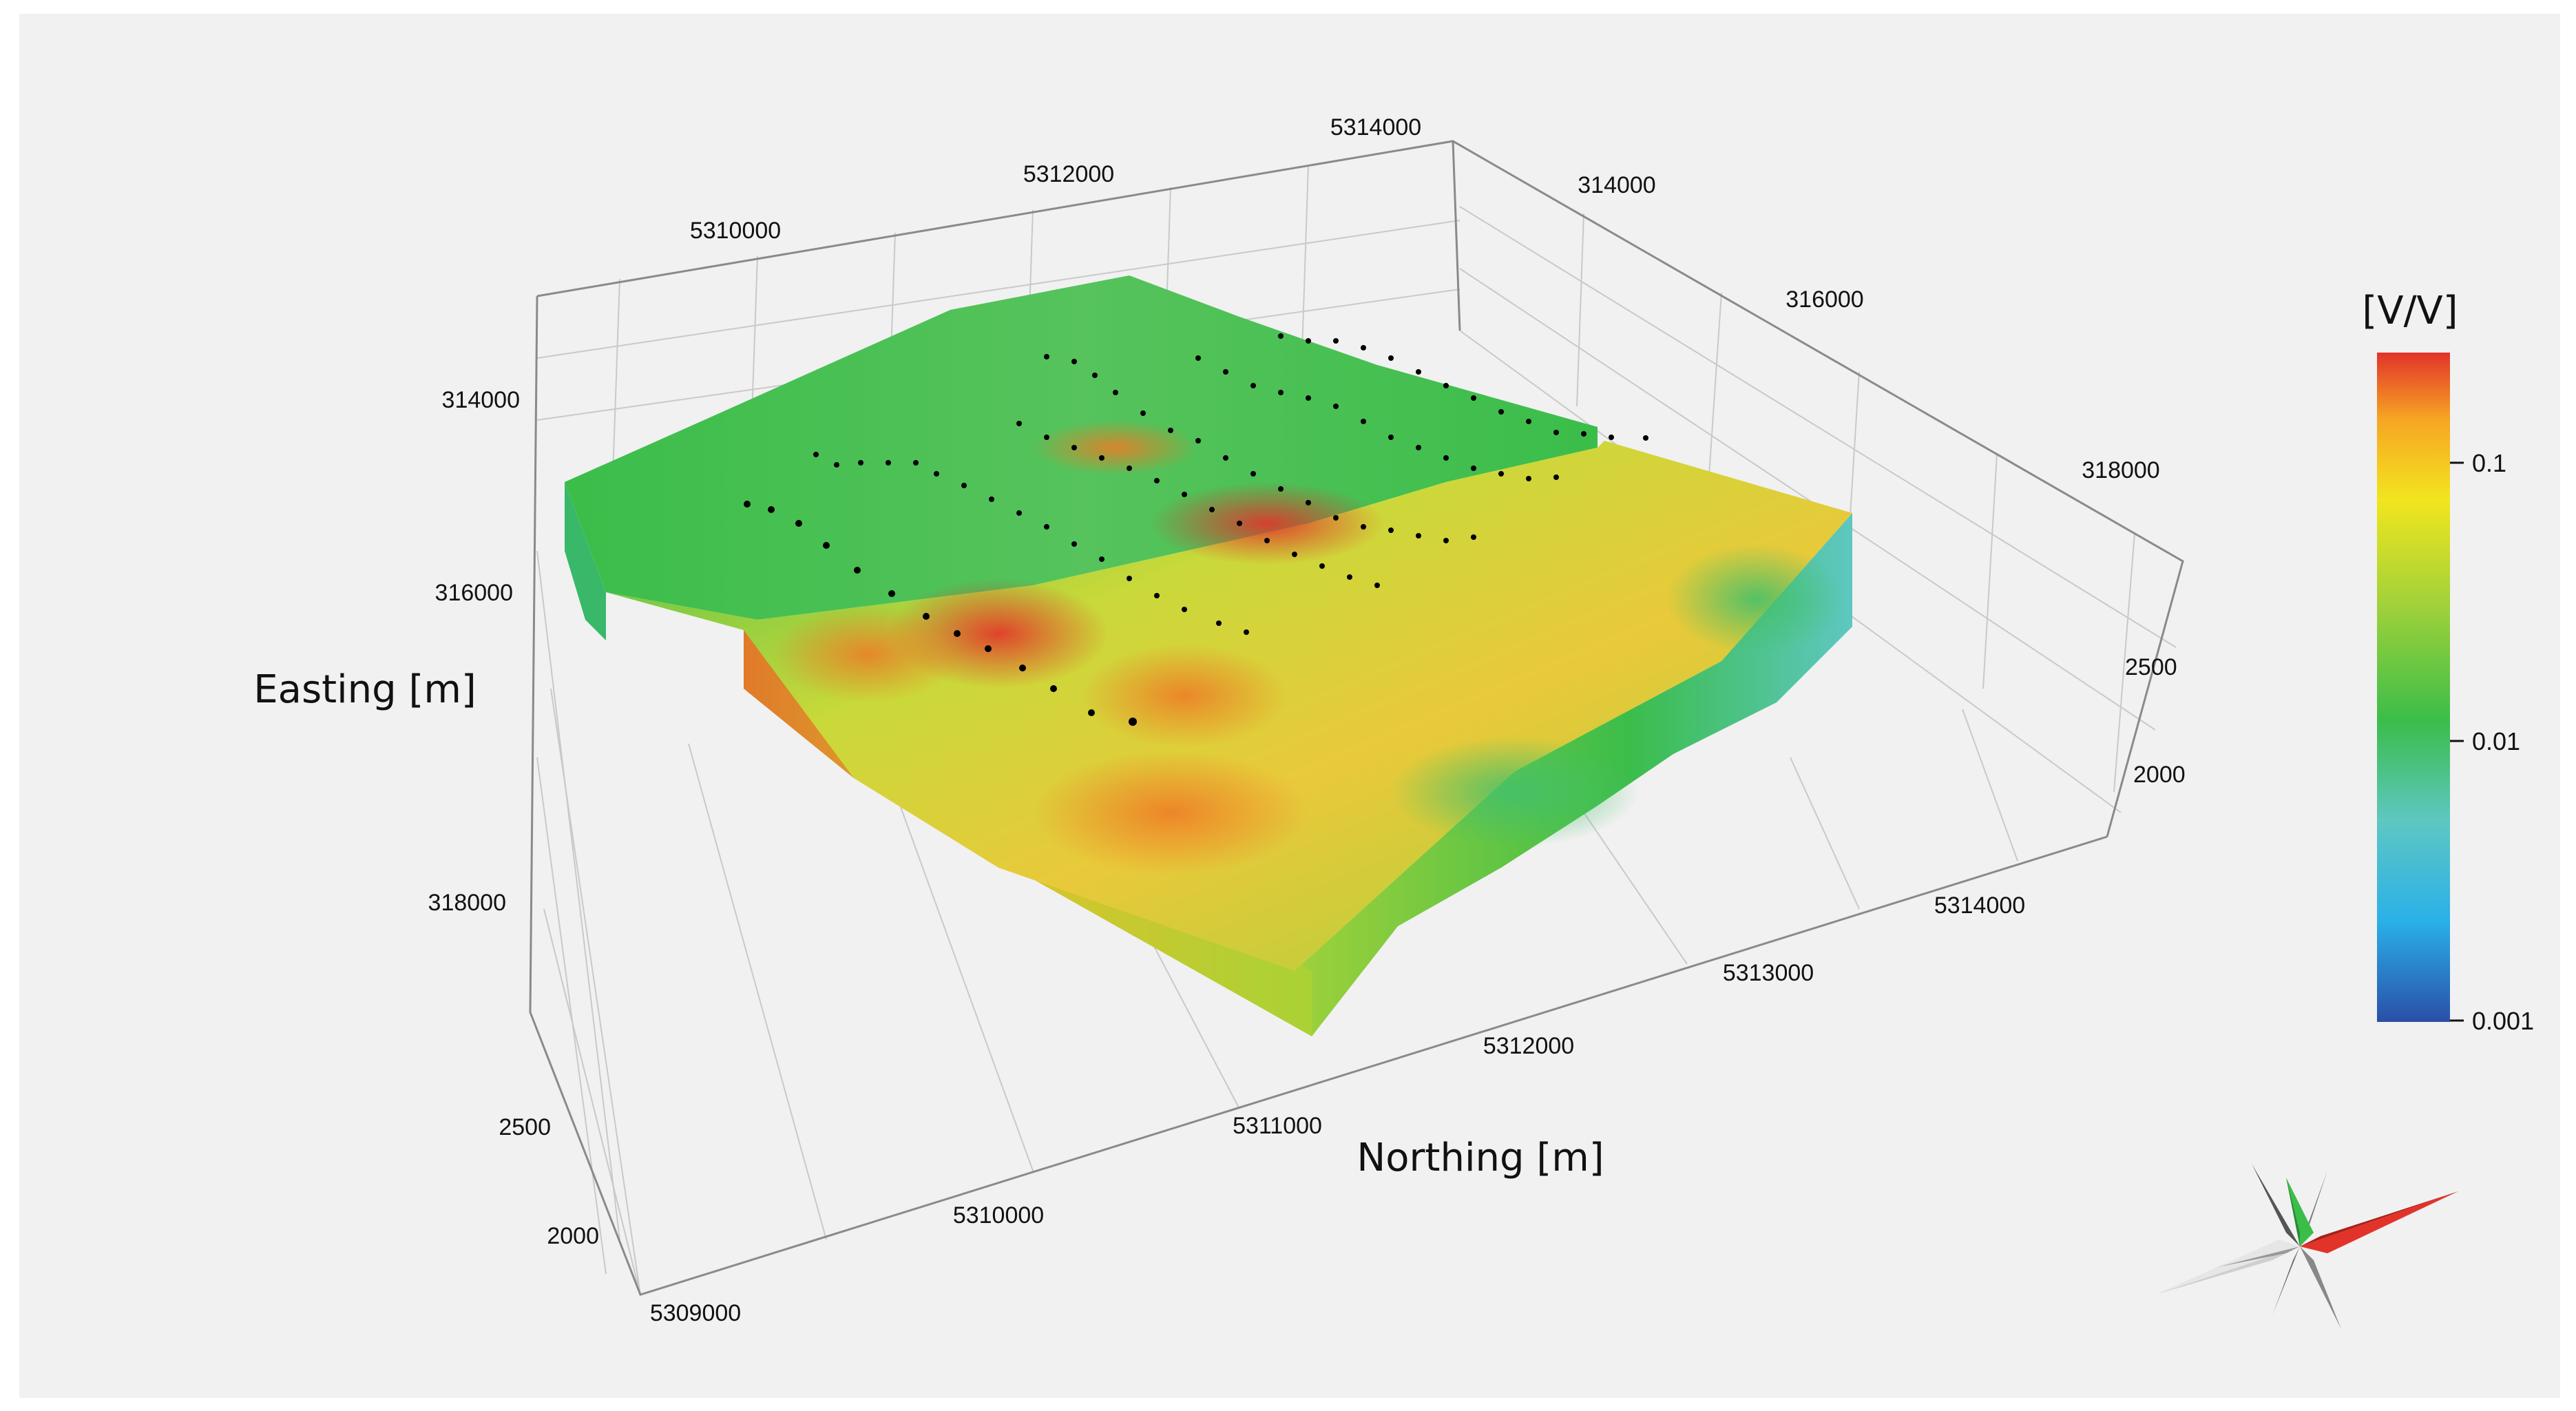  What do you see at coordinates (1068, 174) in the screenshot?
I see `northing-top-tick-2: 5312000` at bounding box center [1068, 174].